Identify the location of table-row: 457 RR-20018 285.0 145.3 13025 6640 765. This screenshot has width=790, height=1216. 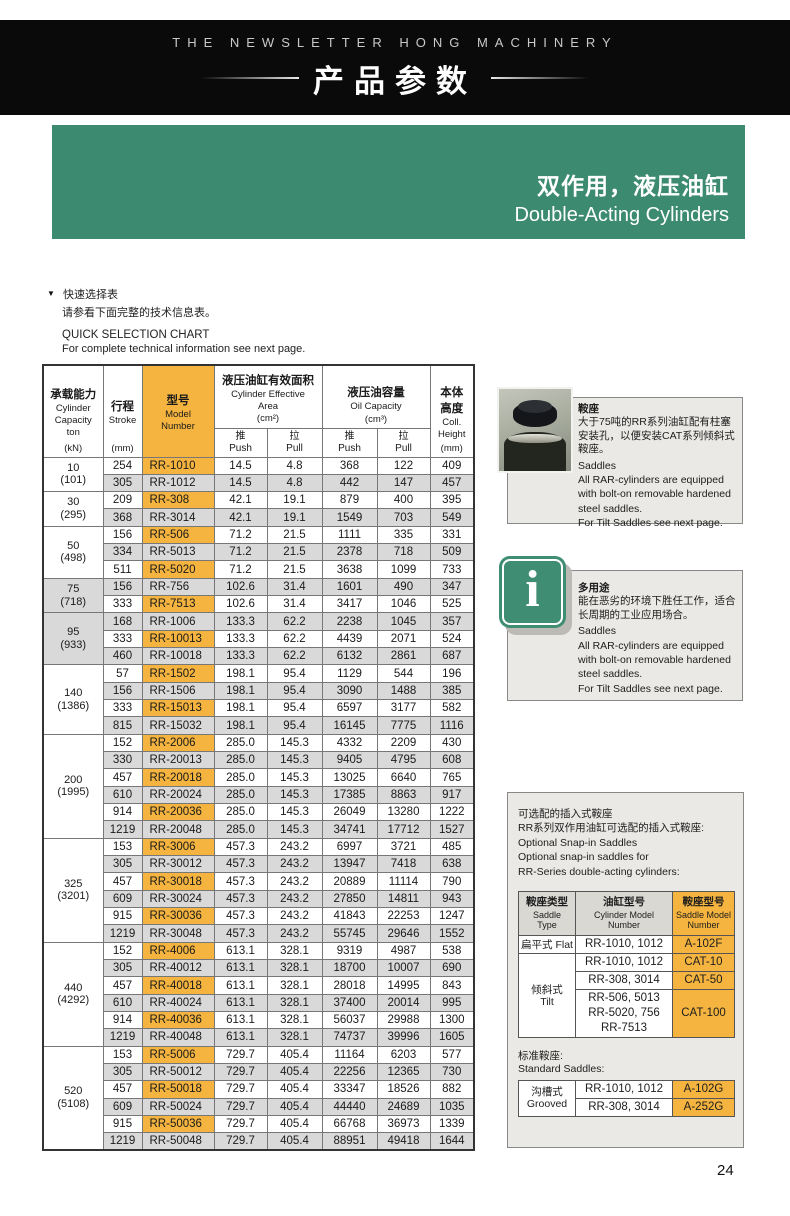
(259, 777).